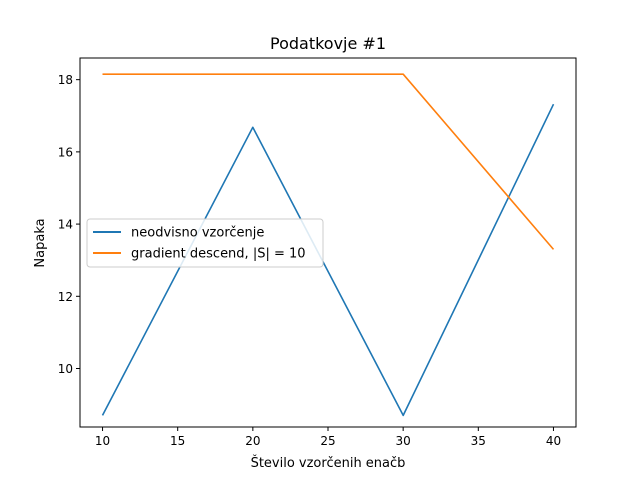 This screenshot has height=480, width=640. I want to click on y-axis-label: Napaka, so click(40, 242).